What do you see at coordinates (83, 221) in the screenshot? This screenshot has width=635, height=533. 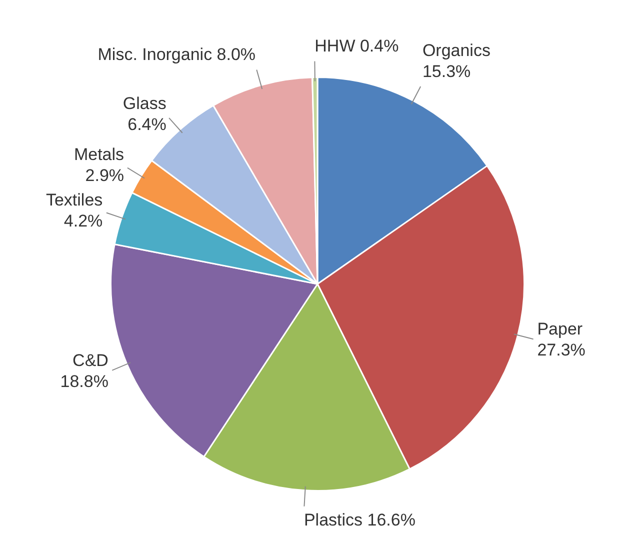 I see `data-label: 4.2%` at bounding box center [83, 221].